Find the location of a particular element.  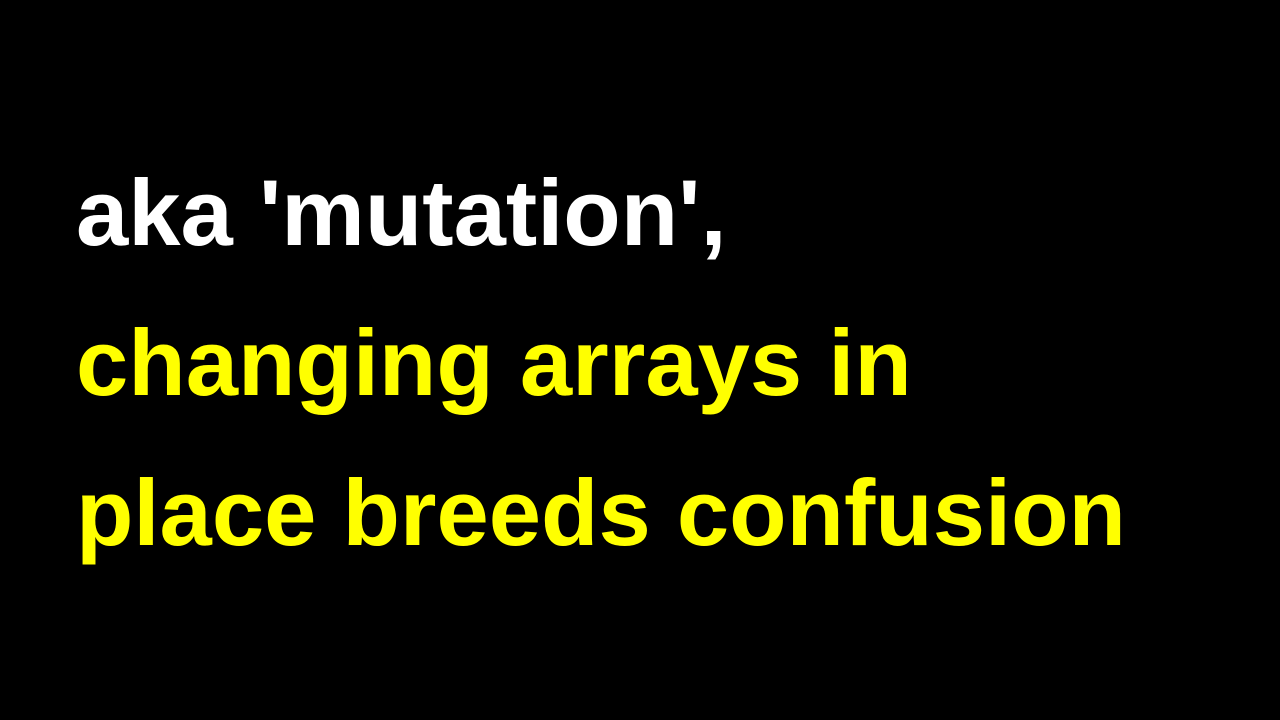

slide-text-line-2: changing arrays in is located at coordinates (494, 362).